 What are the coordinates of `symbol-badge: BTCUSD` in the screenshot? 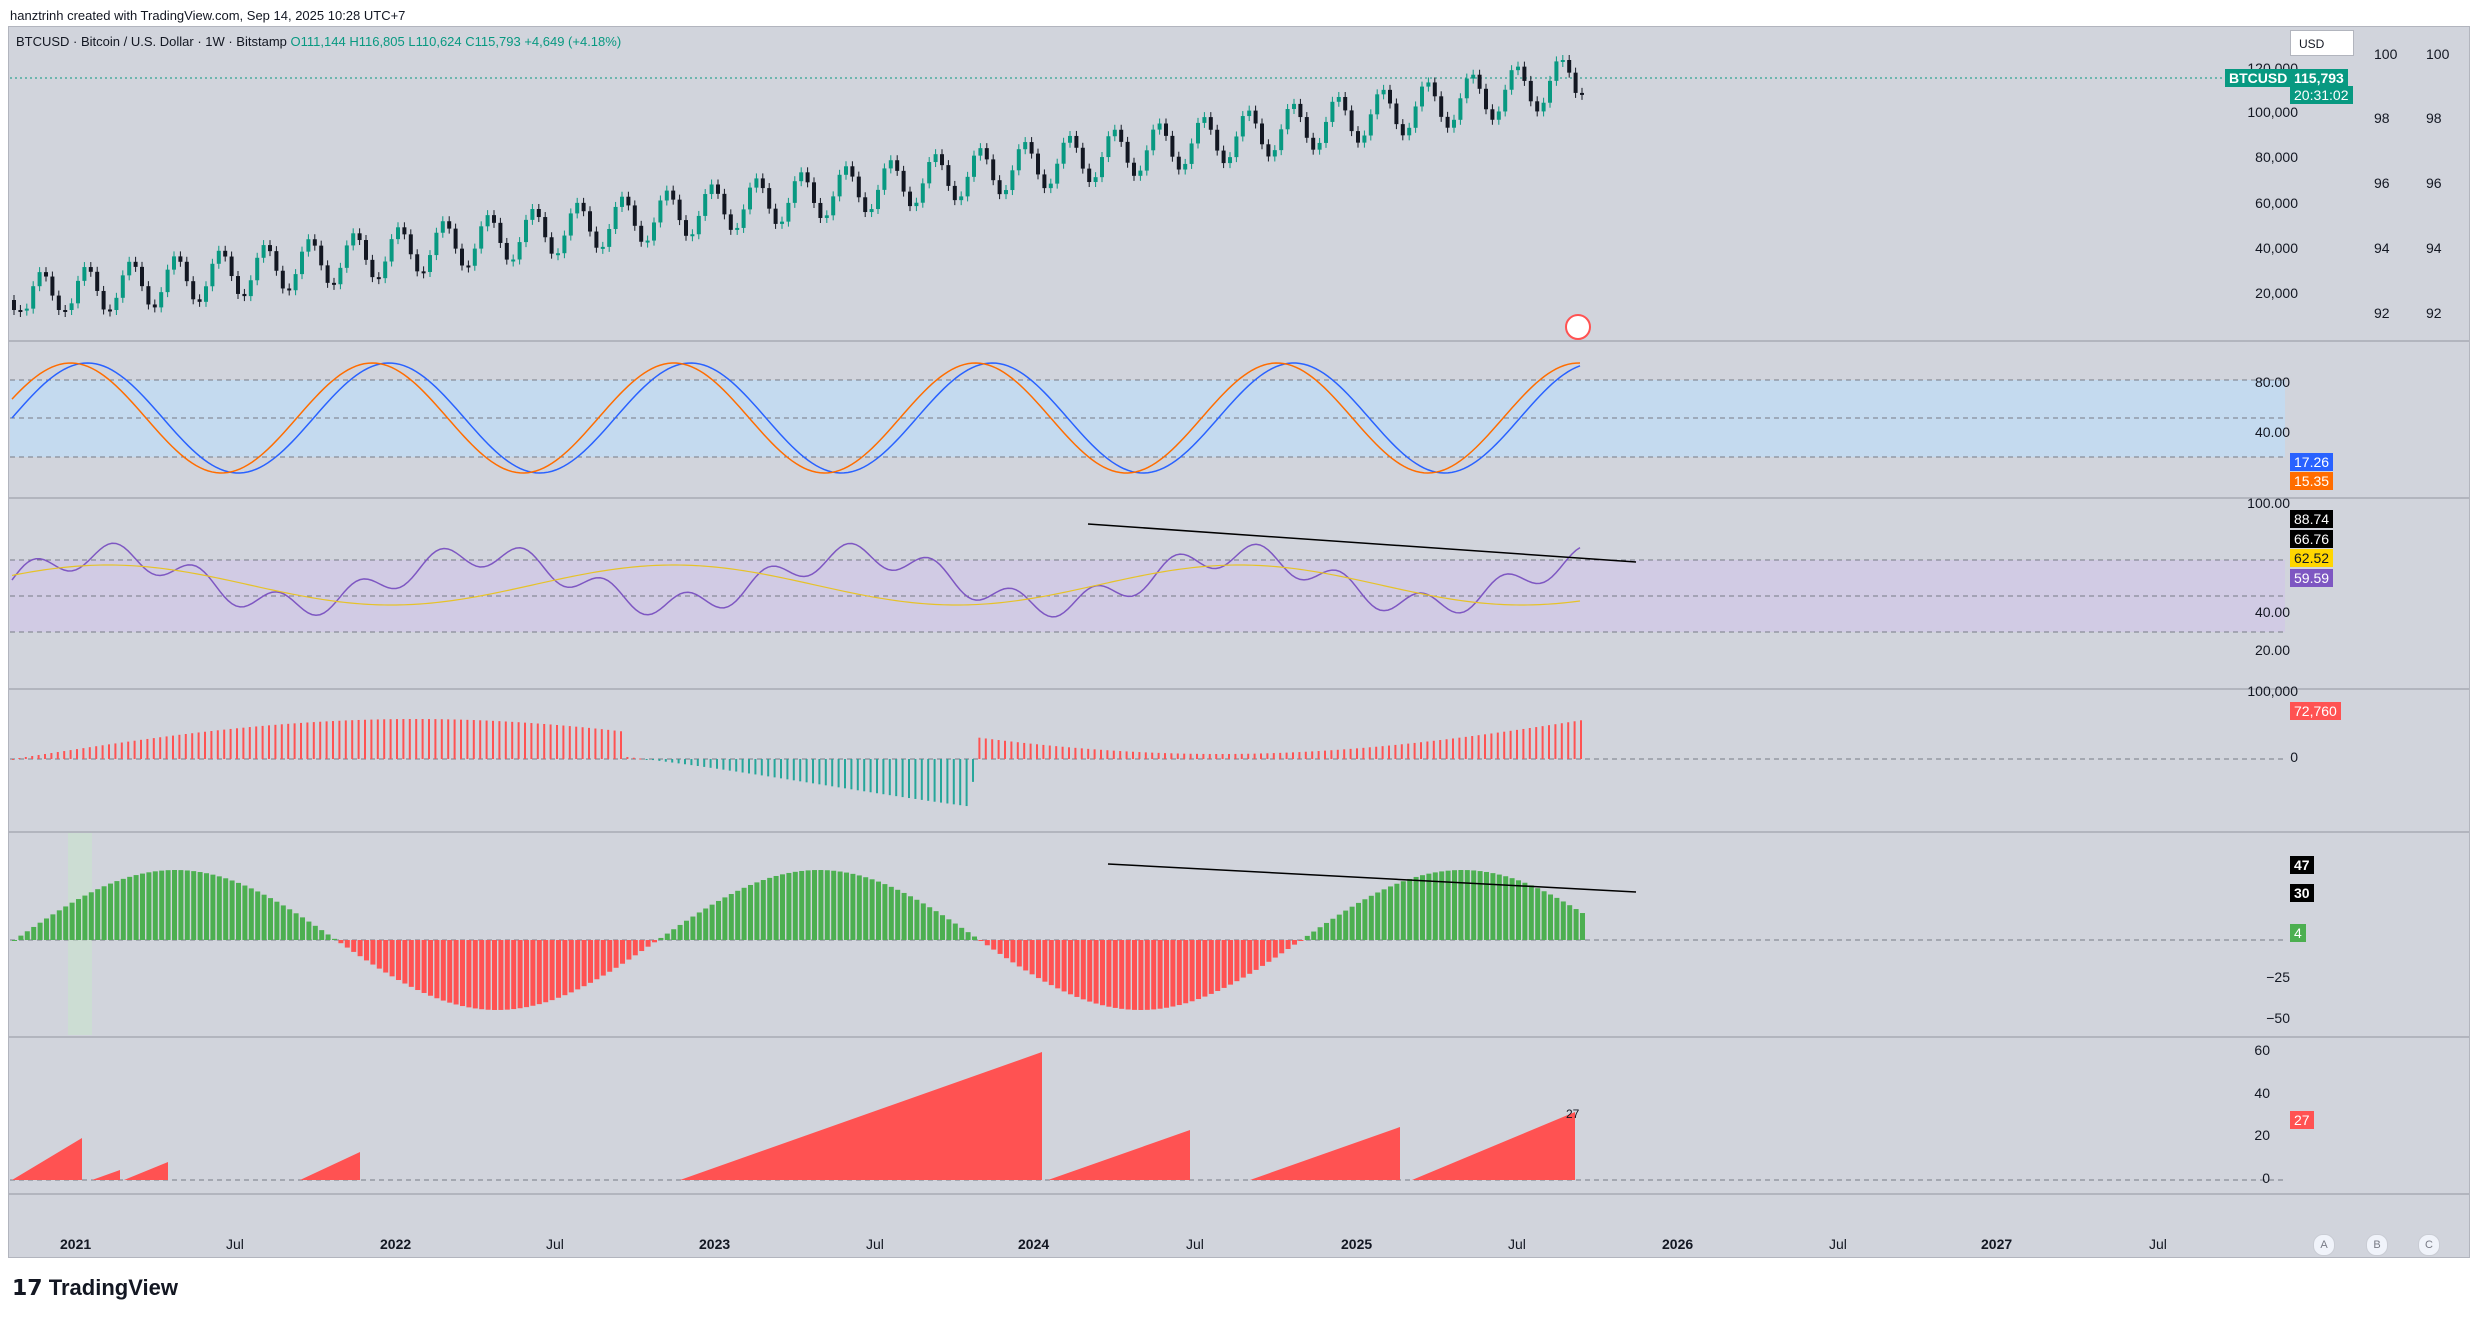 It's located at (2258, 78).